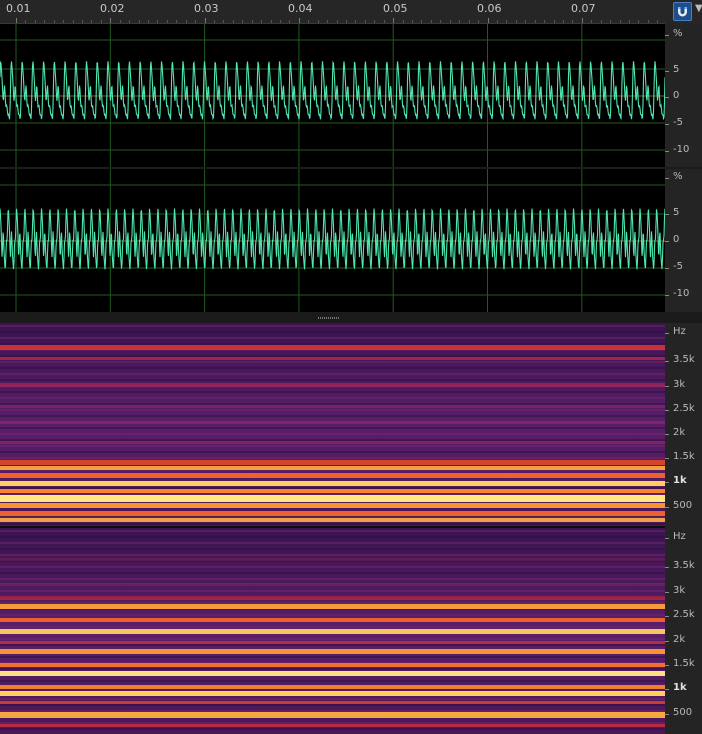  What do you see at coordinates (679, 432) in the screenshot?
I see `frequency-label: 2k` at bounding box center [679, 432].